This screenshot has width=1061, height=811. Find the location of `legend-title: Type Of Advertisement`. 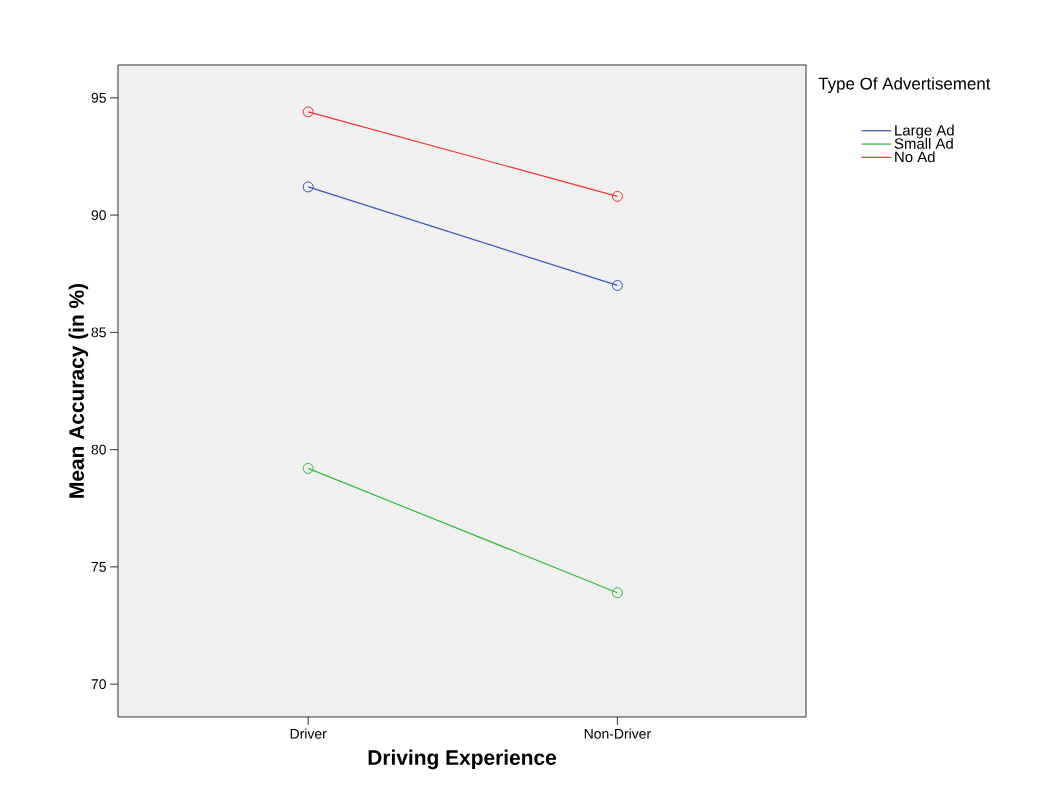

legend-title: Type Of Advertisement is located at coordinates (904, 85).